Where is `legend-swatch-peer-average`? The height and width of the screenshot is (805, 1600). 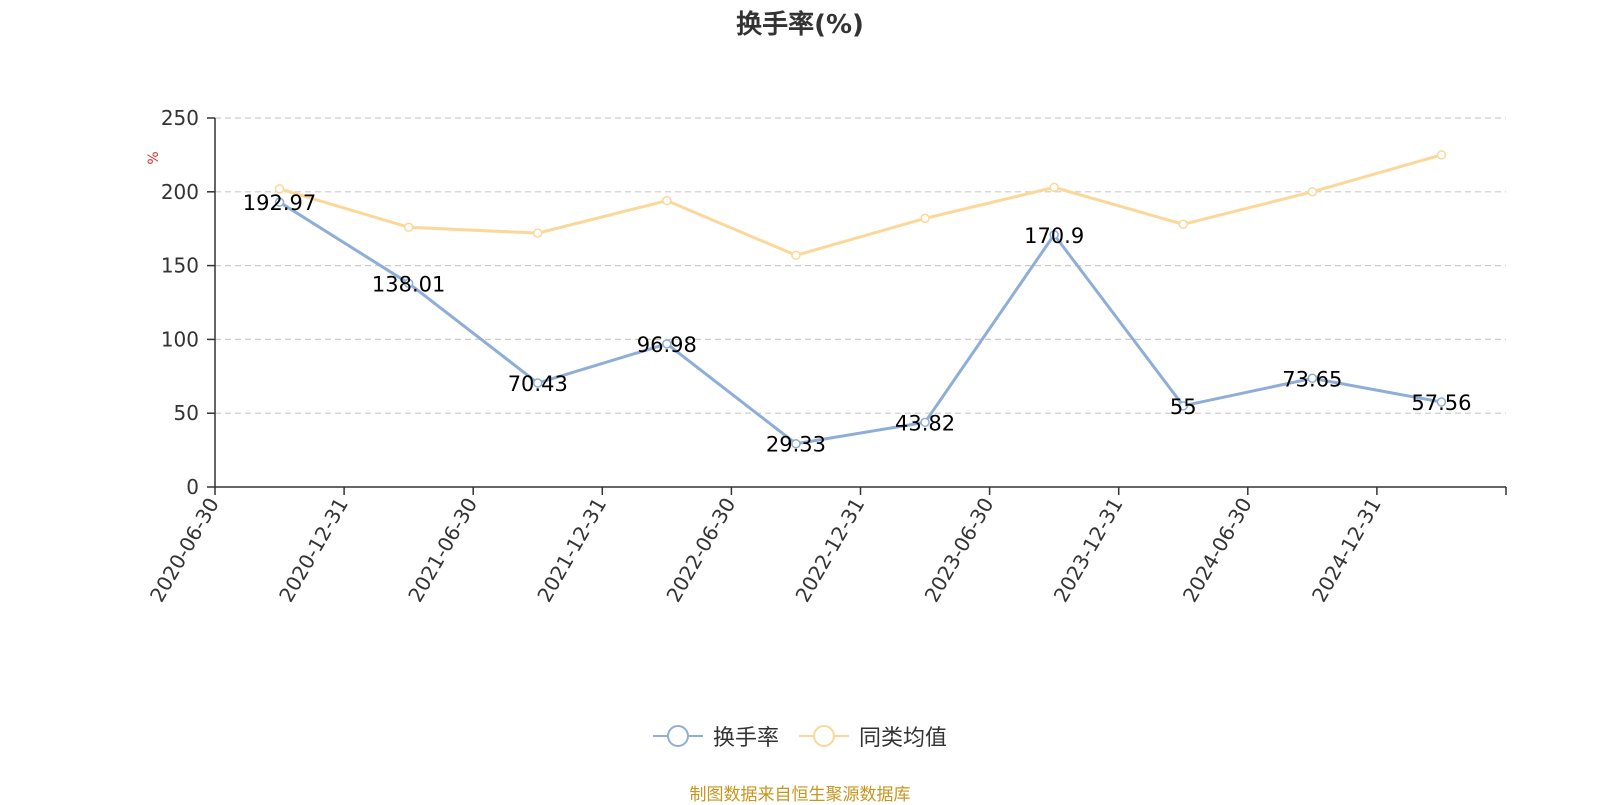
legend-swatch-peer-average is located at coordinates (824, 736).